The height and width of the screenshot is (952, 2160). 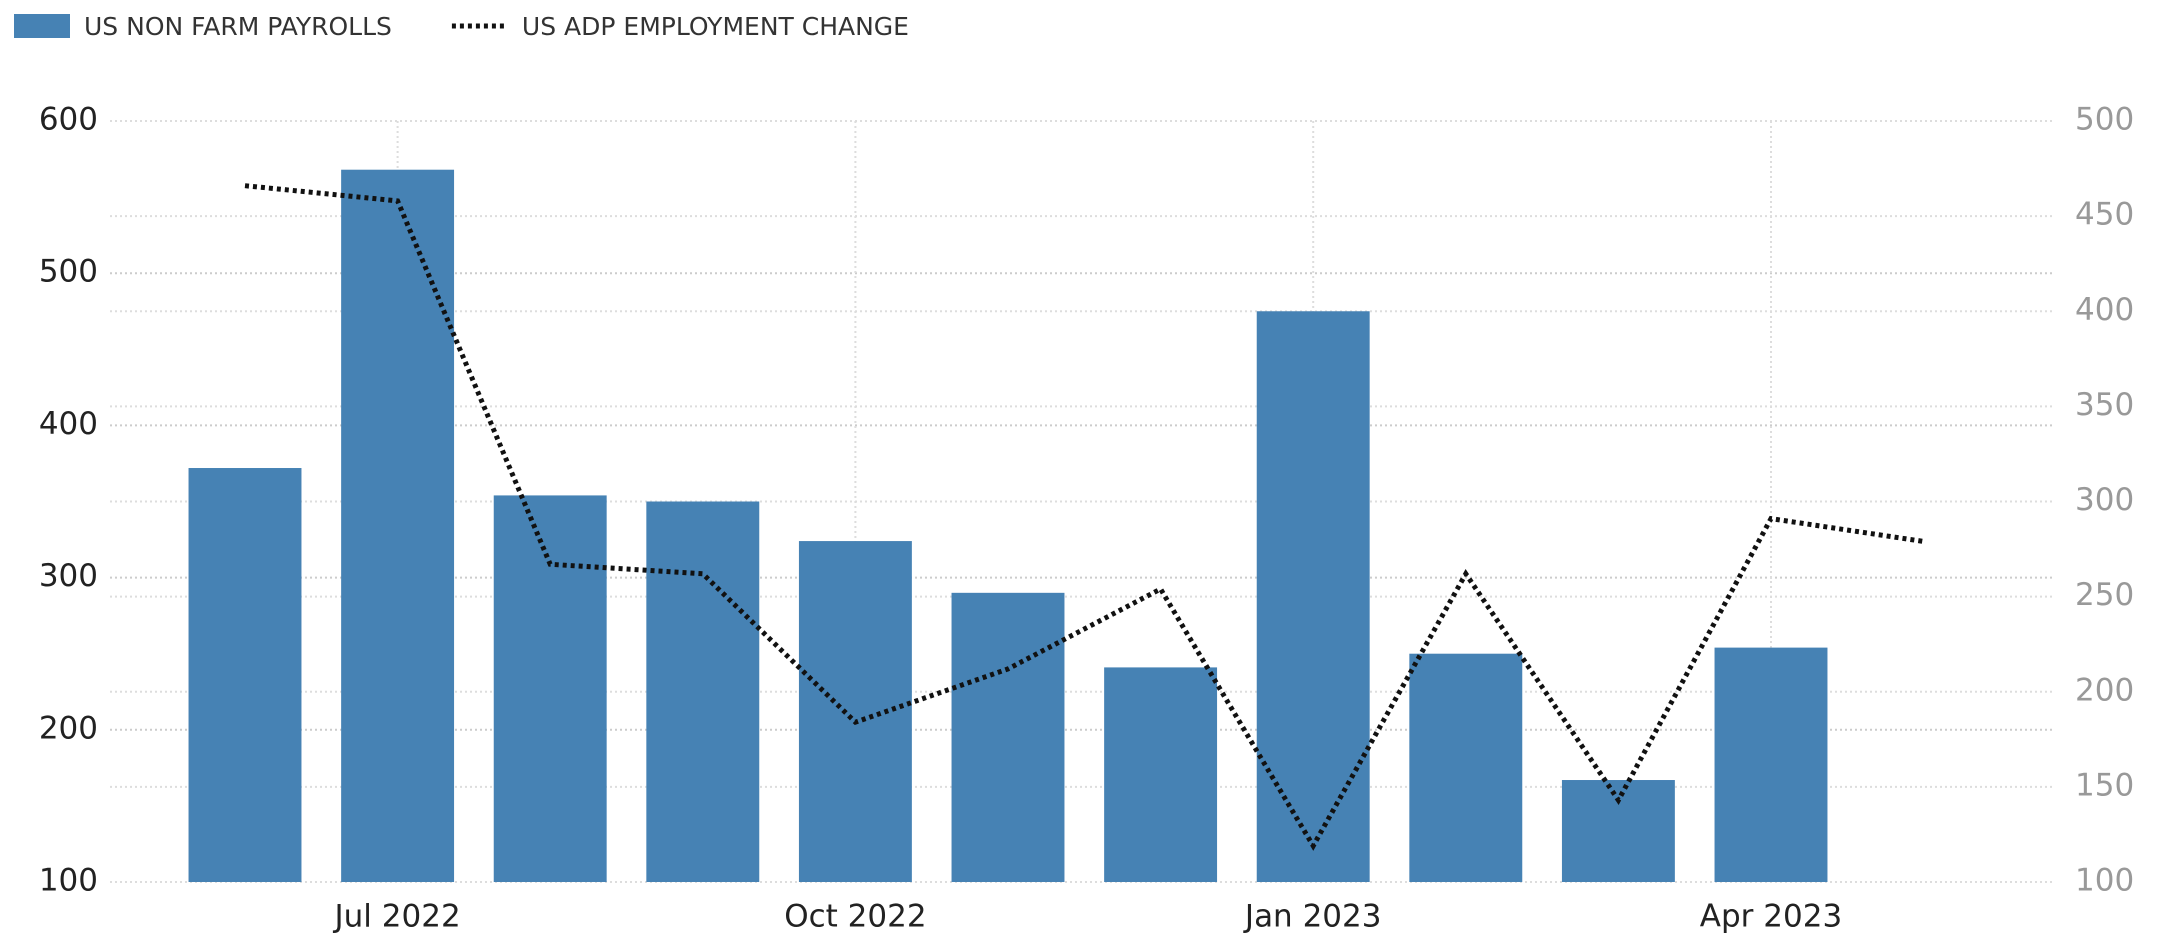 I want to click on y2-tick-label: 400, so click(x=2104, y=310).